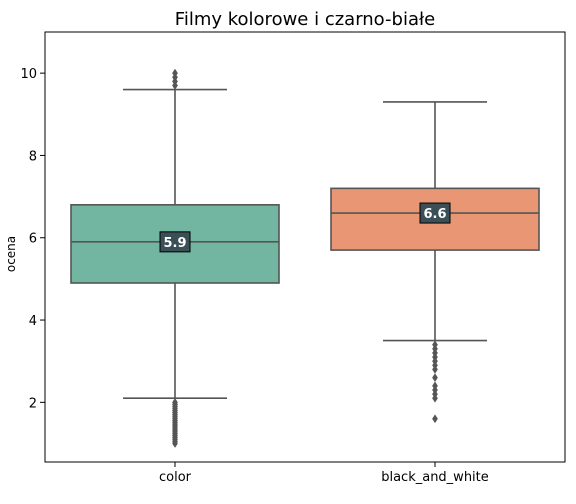 This screenshot has width=576, height=504. What do you see at coordinates (33, 239) in the screenshot?
I see `y-tick-label: 6` at bounding box center [33, 239].